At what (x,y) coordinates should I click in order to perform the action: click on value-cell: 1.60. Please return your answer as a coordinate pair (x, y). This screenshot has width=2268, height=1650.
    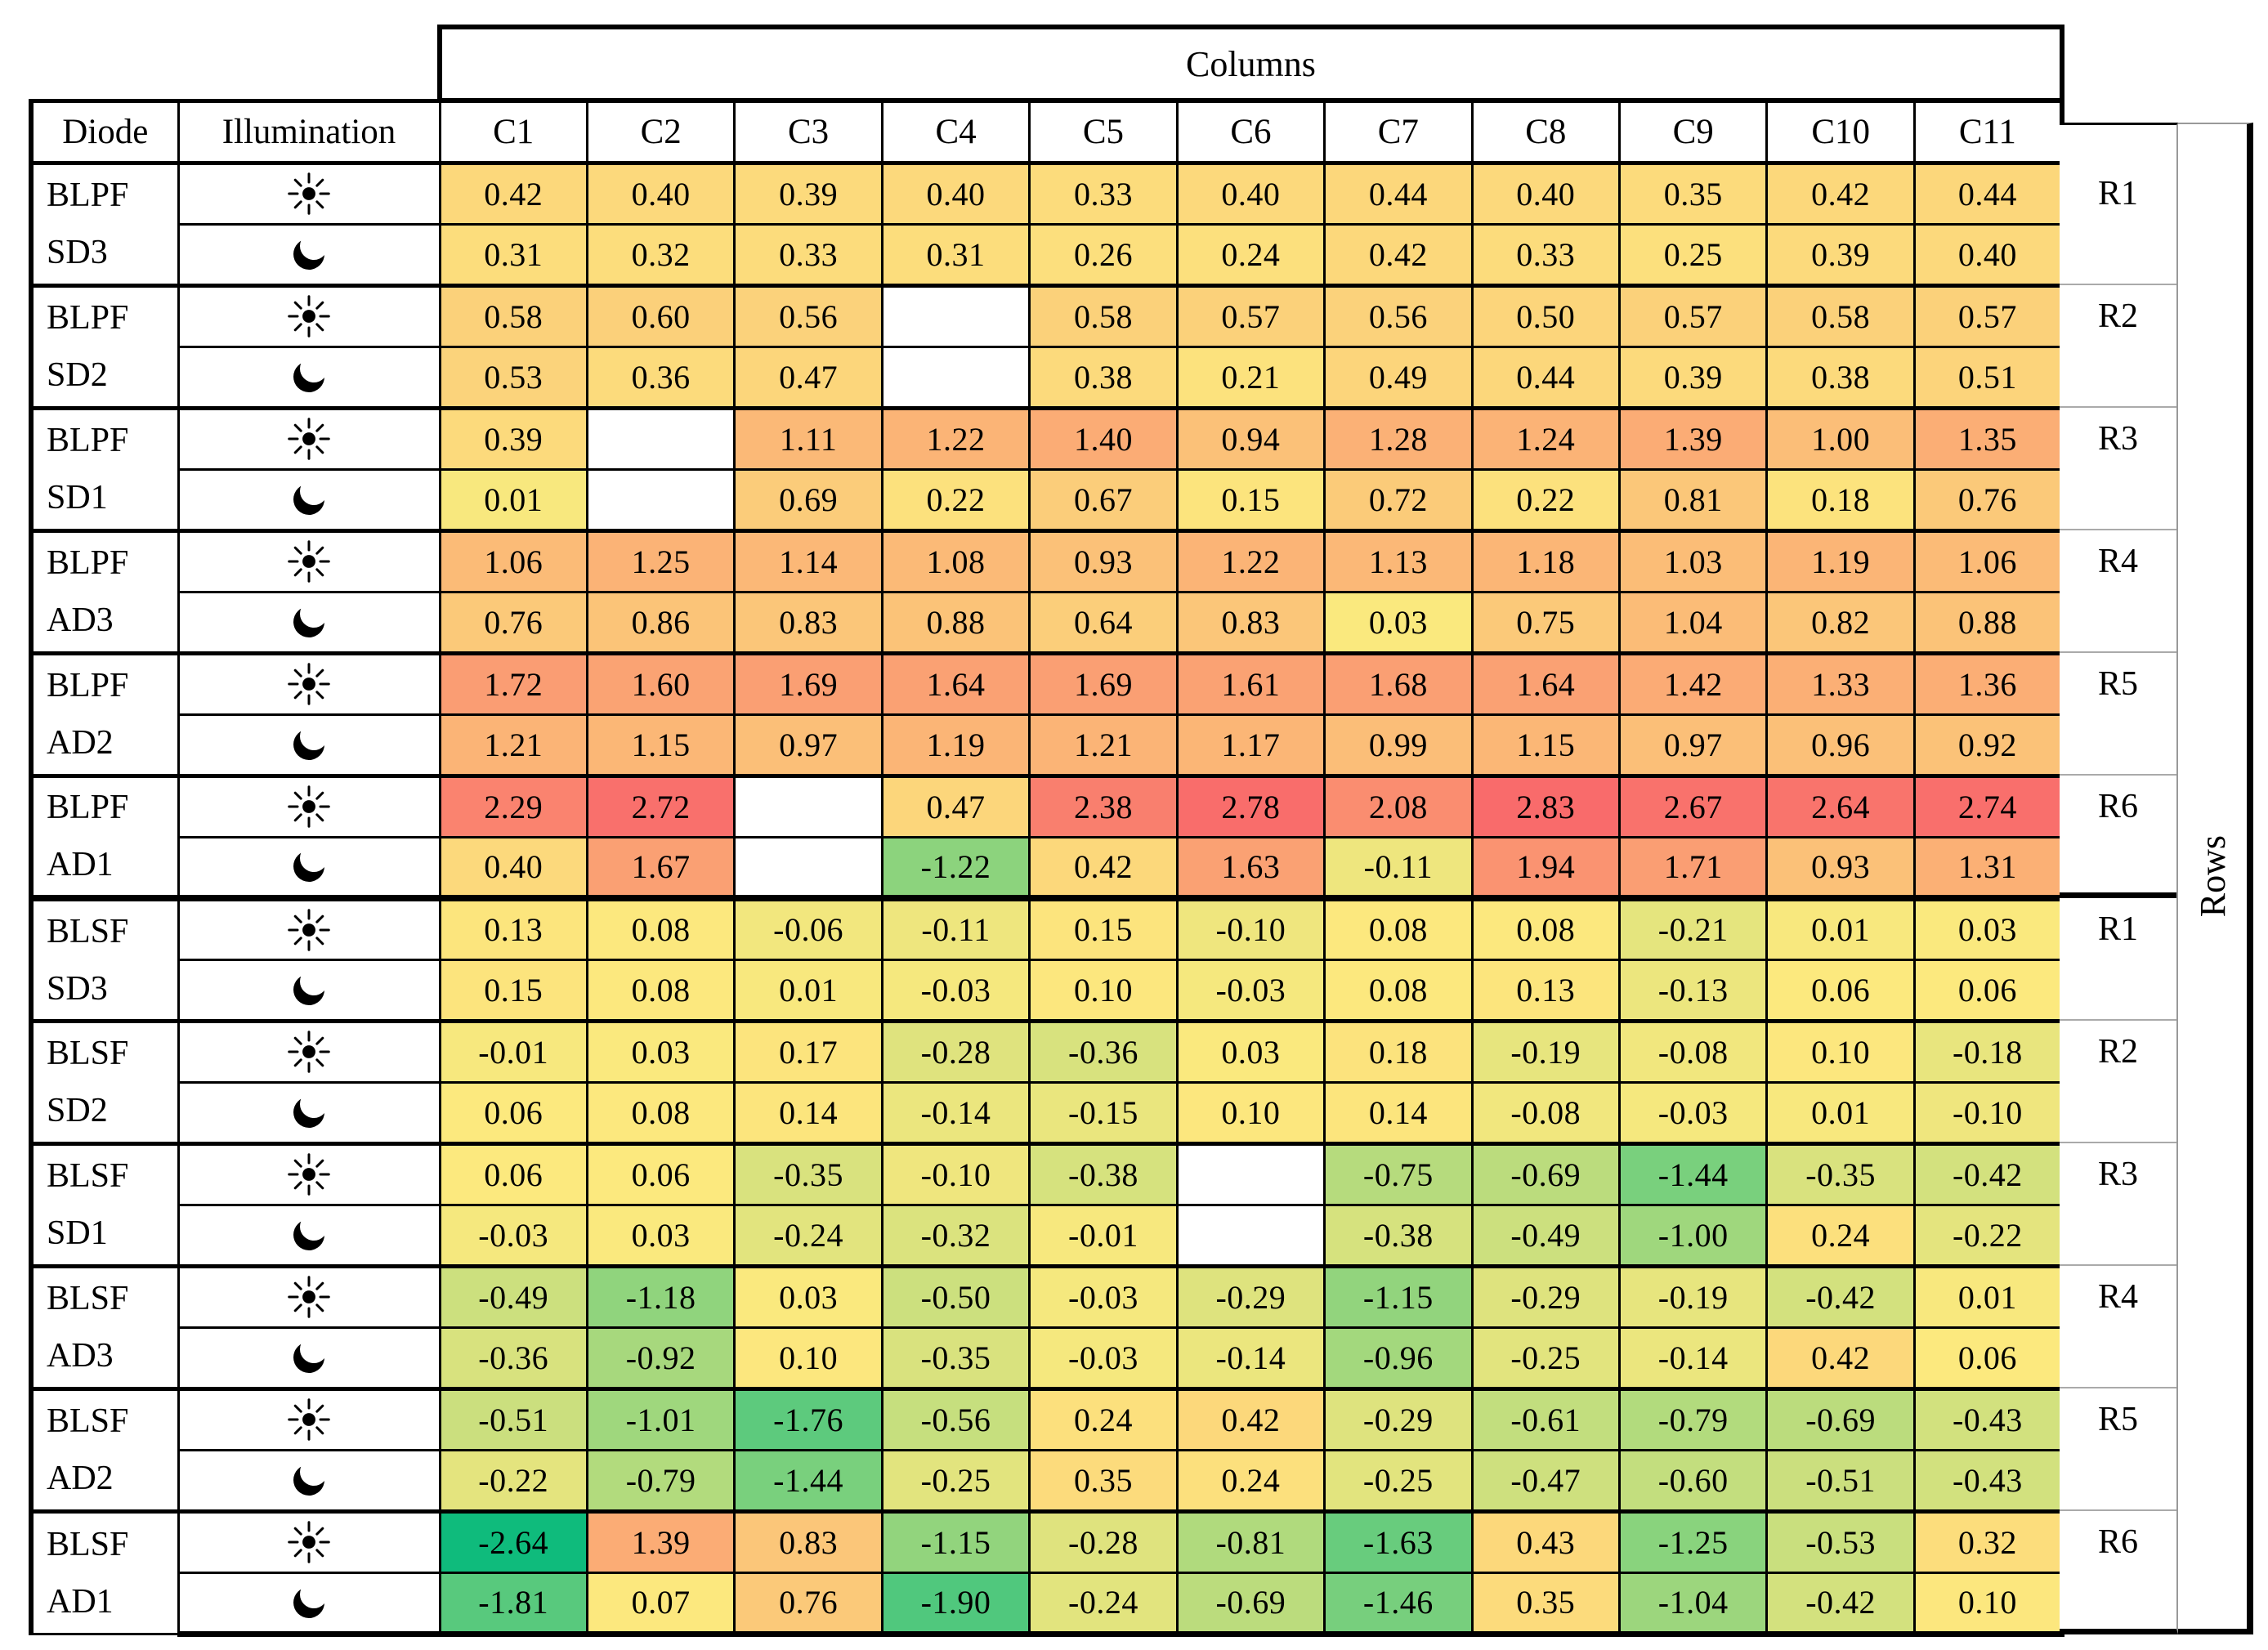
    Looking at the image, I should click on (660, 683).